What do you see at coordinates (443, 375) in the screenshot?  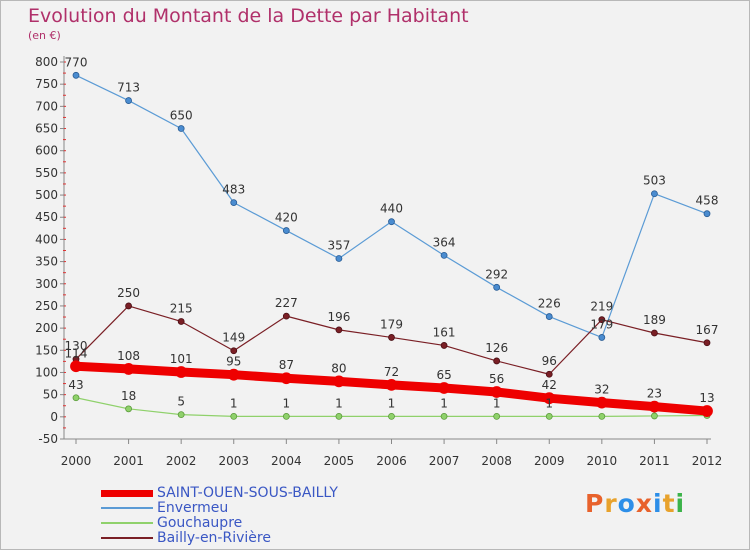 I see `data-label: 65` at bounding box center [443, 375].